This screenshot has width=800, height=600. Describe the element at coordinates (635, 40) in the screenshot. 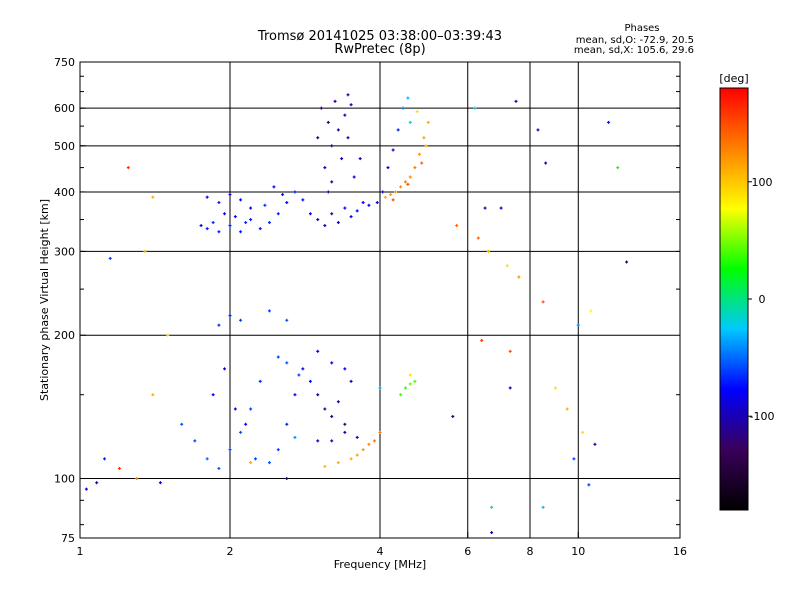

I see `stats-line-o: mean, sd,O: -72.9, 20.5` at that location.